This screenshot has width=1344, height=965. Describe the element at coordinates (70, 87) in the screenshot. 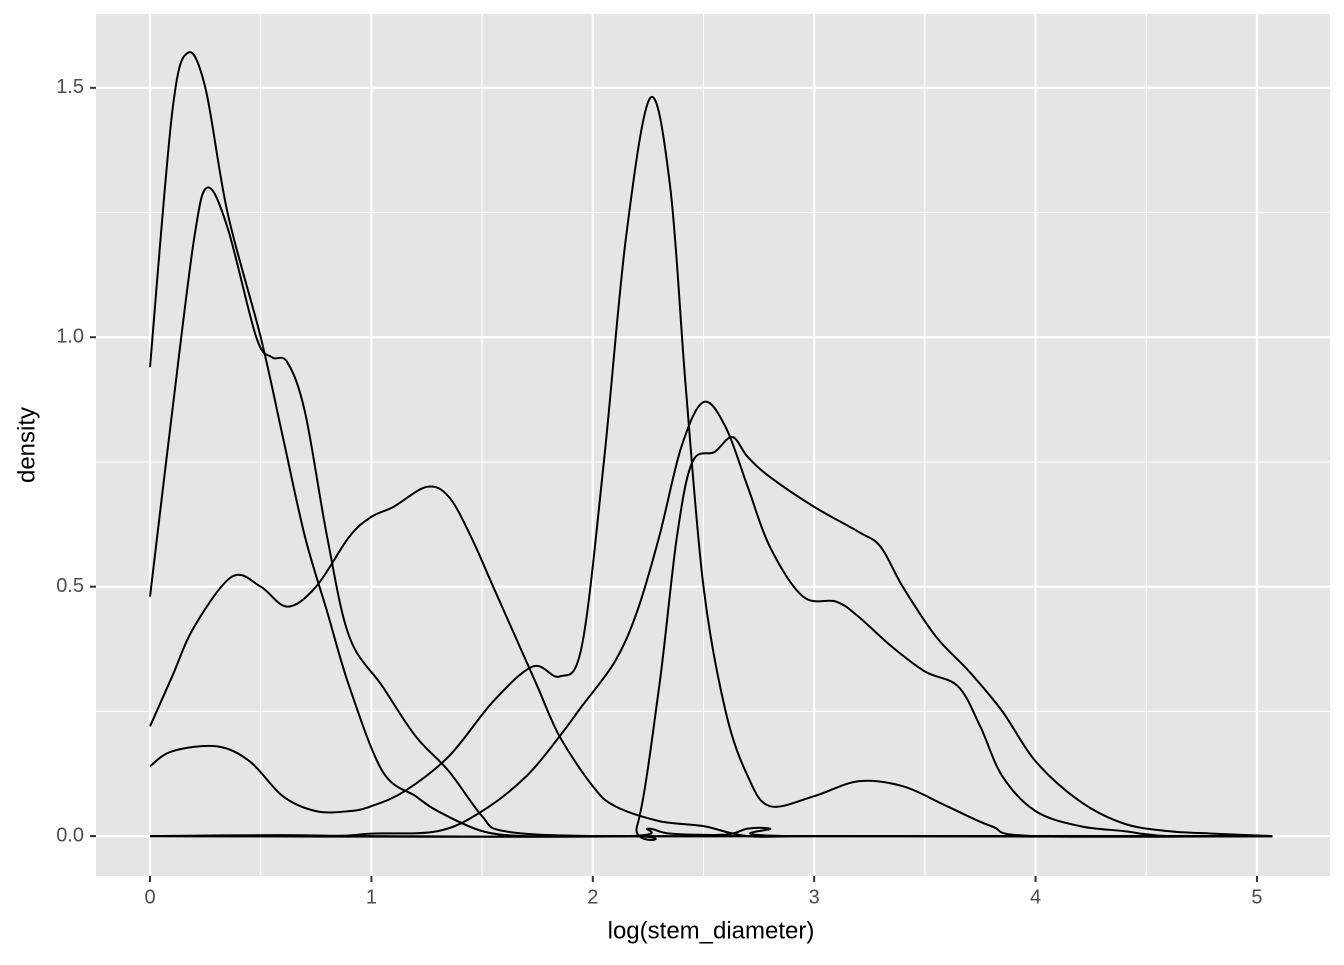

I see `y-tick-label: 1.5` at that location.